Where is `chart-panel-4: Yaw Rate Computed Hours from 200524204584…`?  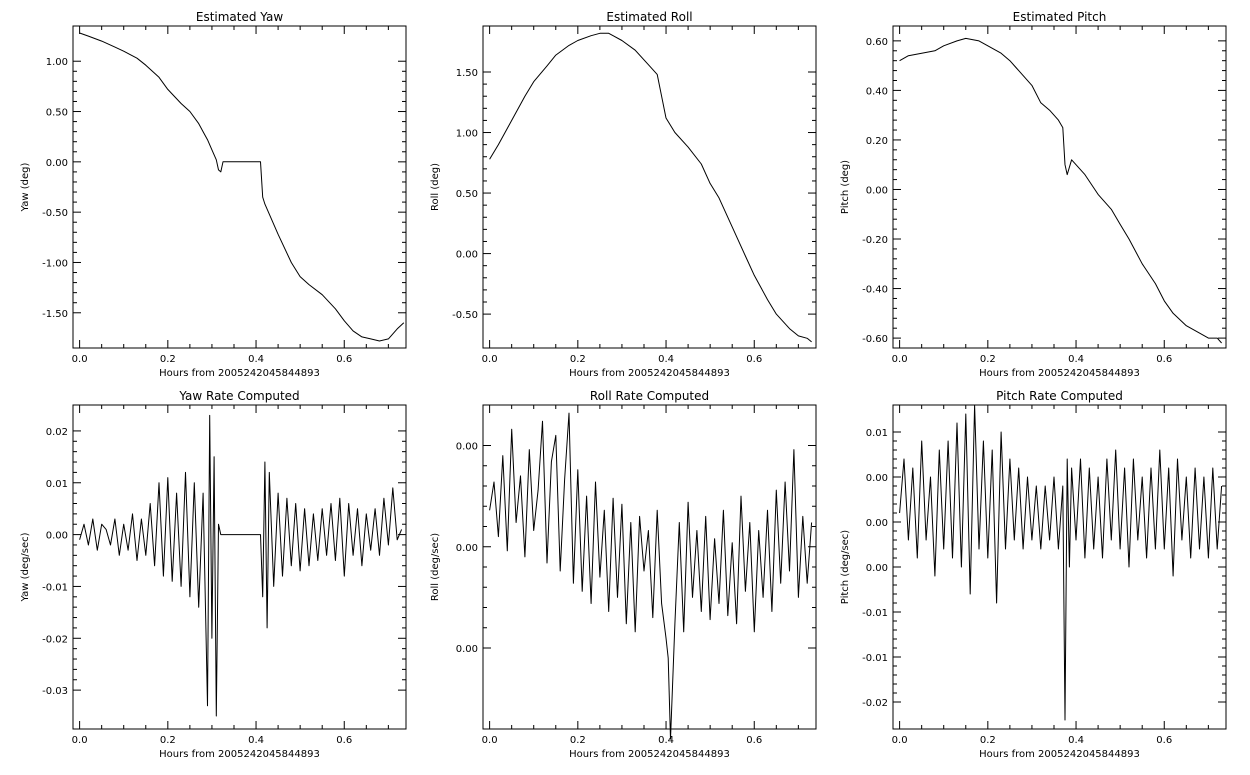
chart-panel-4: Yaw Rate Computed Hours from 200524204584… is located at coordinates (213, 574).